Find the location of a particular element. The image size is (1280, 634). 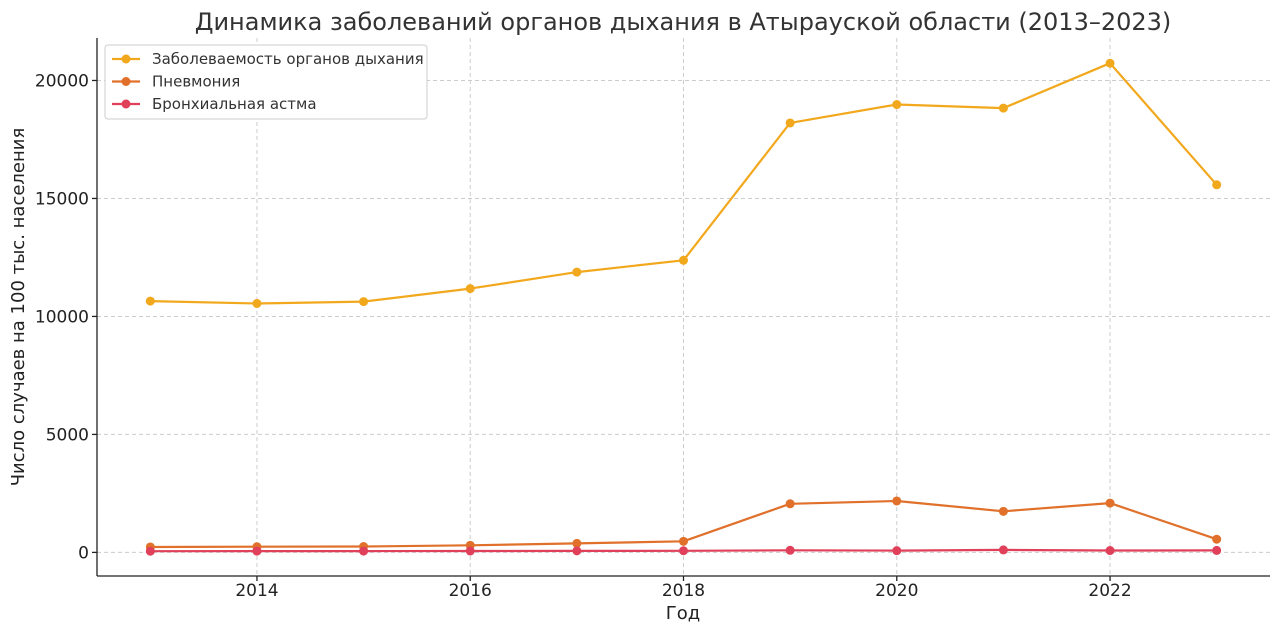

legend-item: Бронхиальная астма is located at coordinates (214, 104).